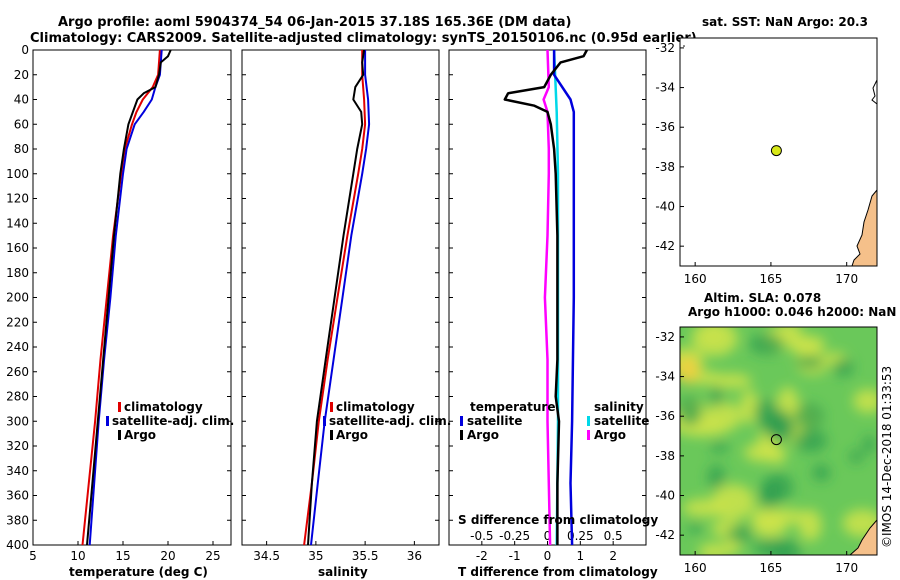 The image size is (900, 580). Describe the element at coordinates (343, 572) in the screenshot. I see `salinity-xlabel: salinity` at that location.